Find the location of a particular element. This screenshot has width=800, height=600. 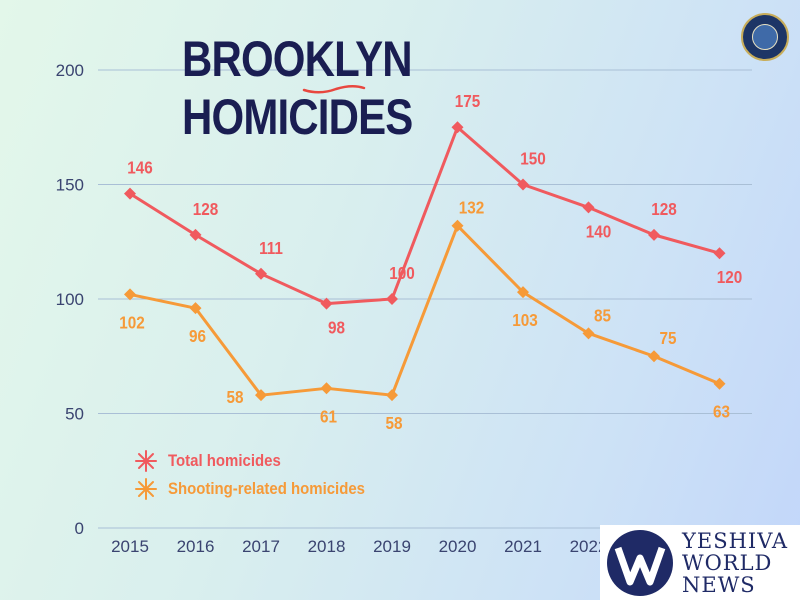

yeshiva-world-news-logo: YESHIVA WORLD NEWS is located at coordinates (700, 562).